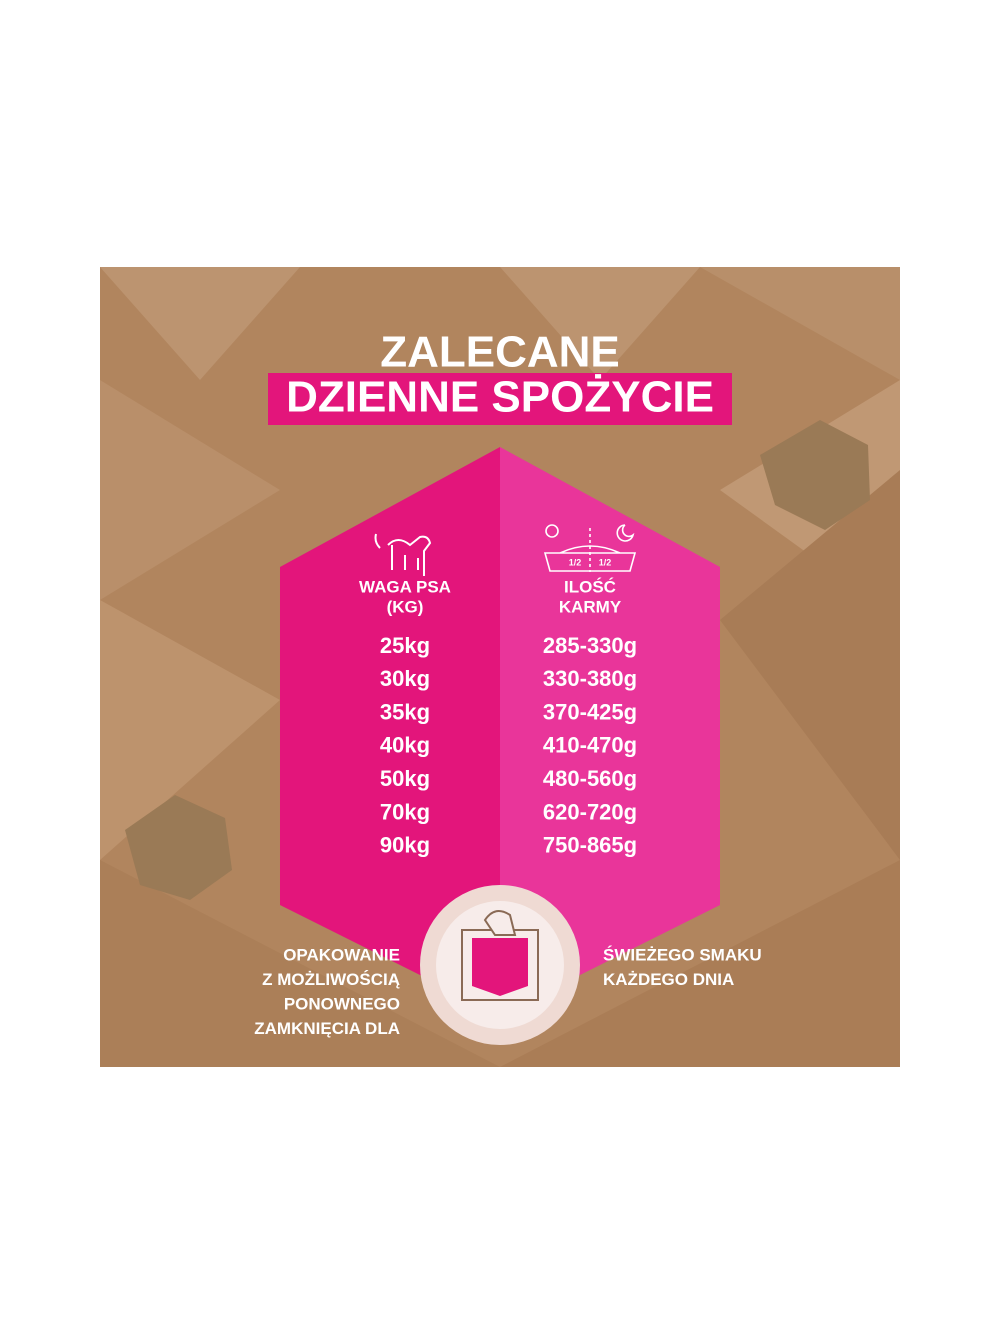 The image size is (1000, 1334). What do you see at coordinates (590, 606) in the screenshot?
I see `column-header: KARMY` at bounding box center [590, 606].